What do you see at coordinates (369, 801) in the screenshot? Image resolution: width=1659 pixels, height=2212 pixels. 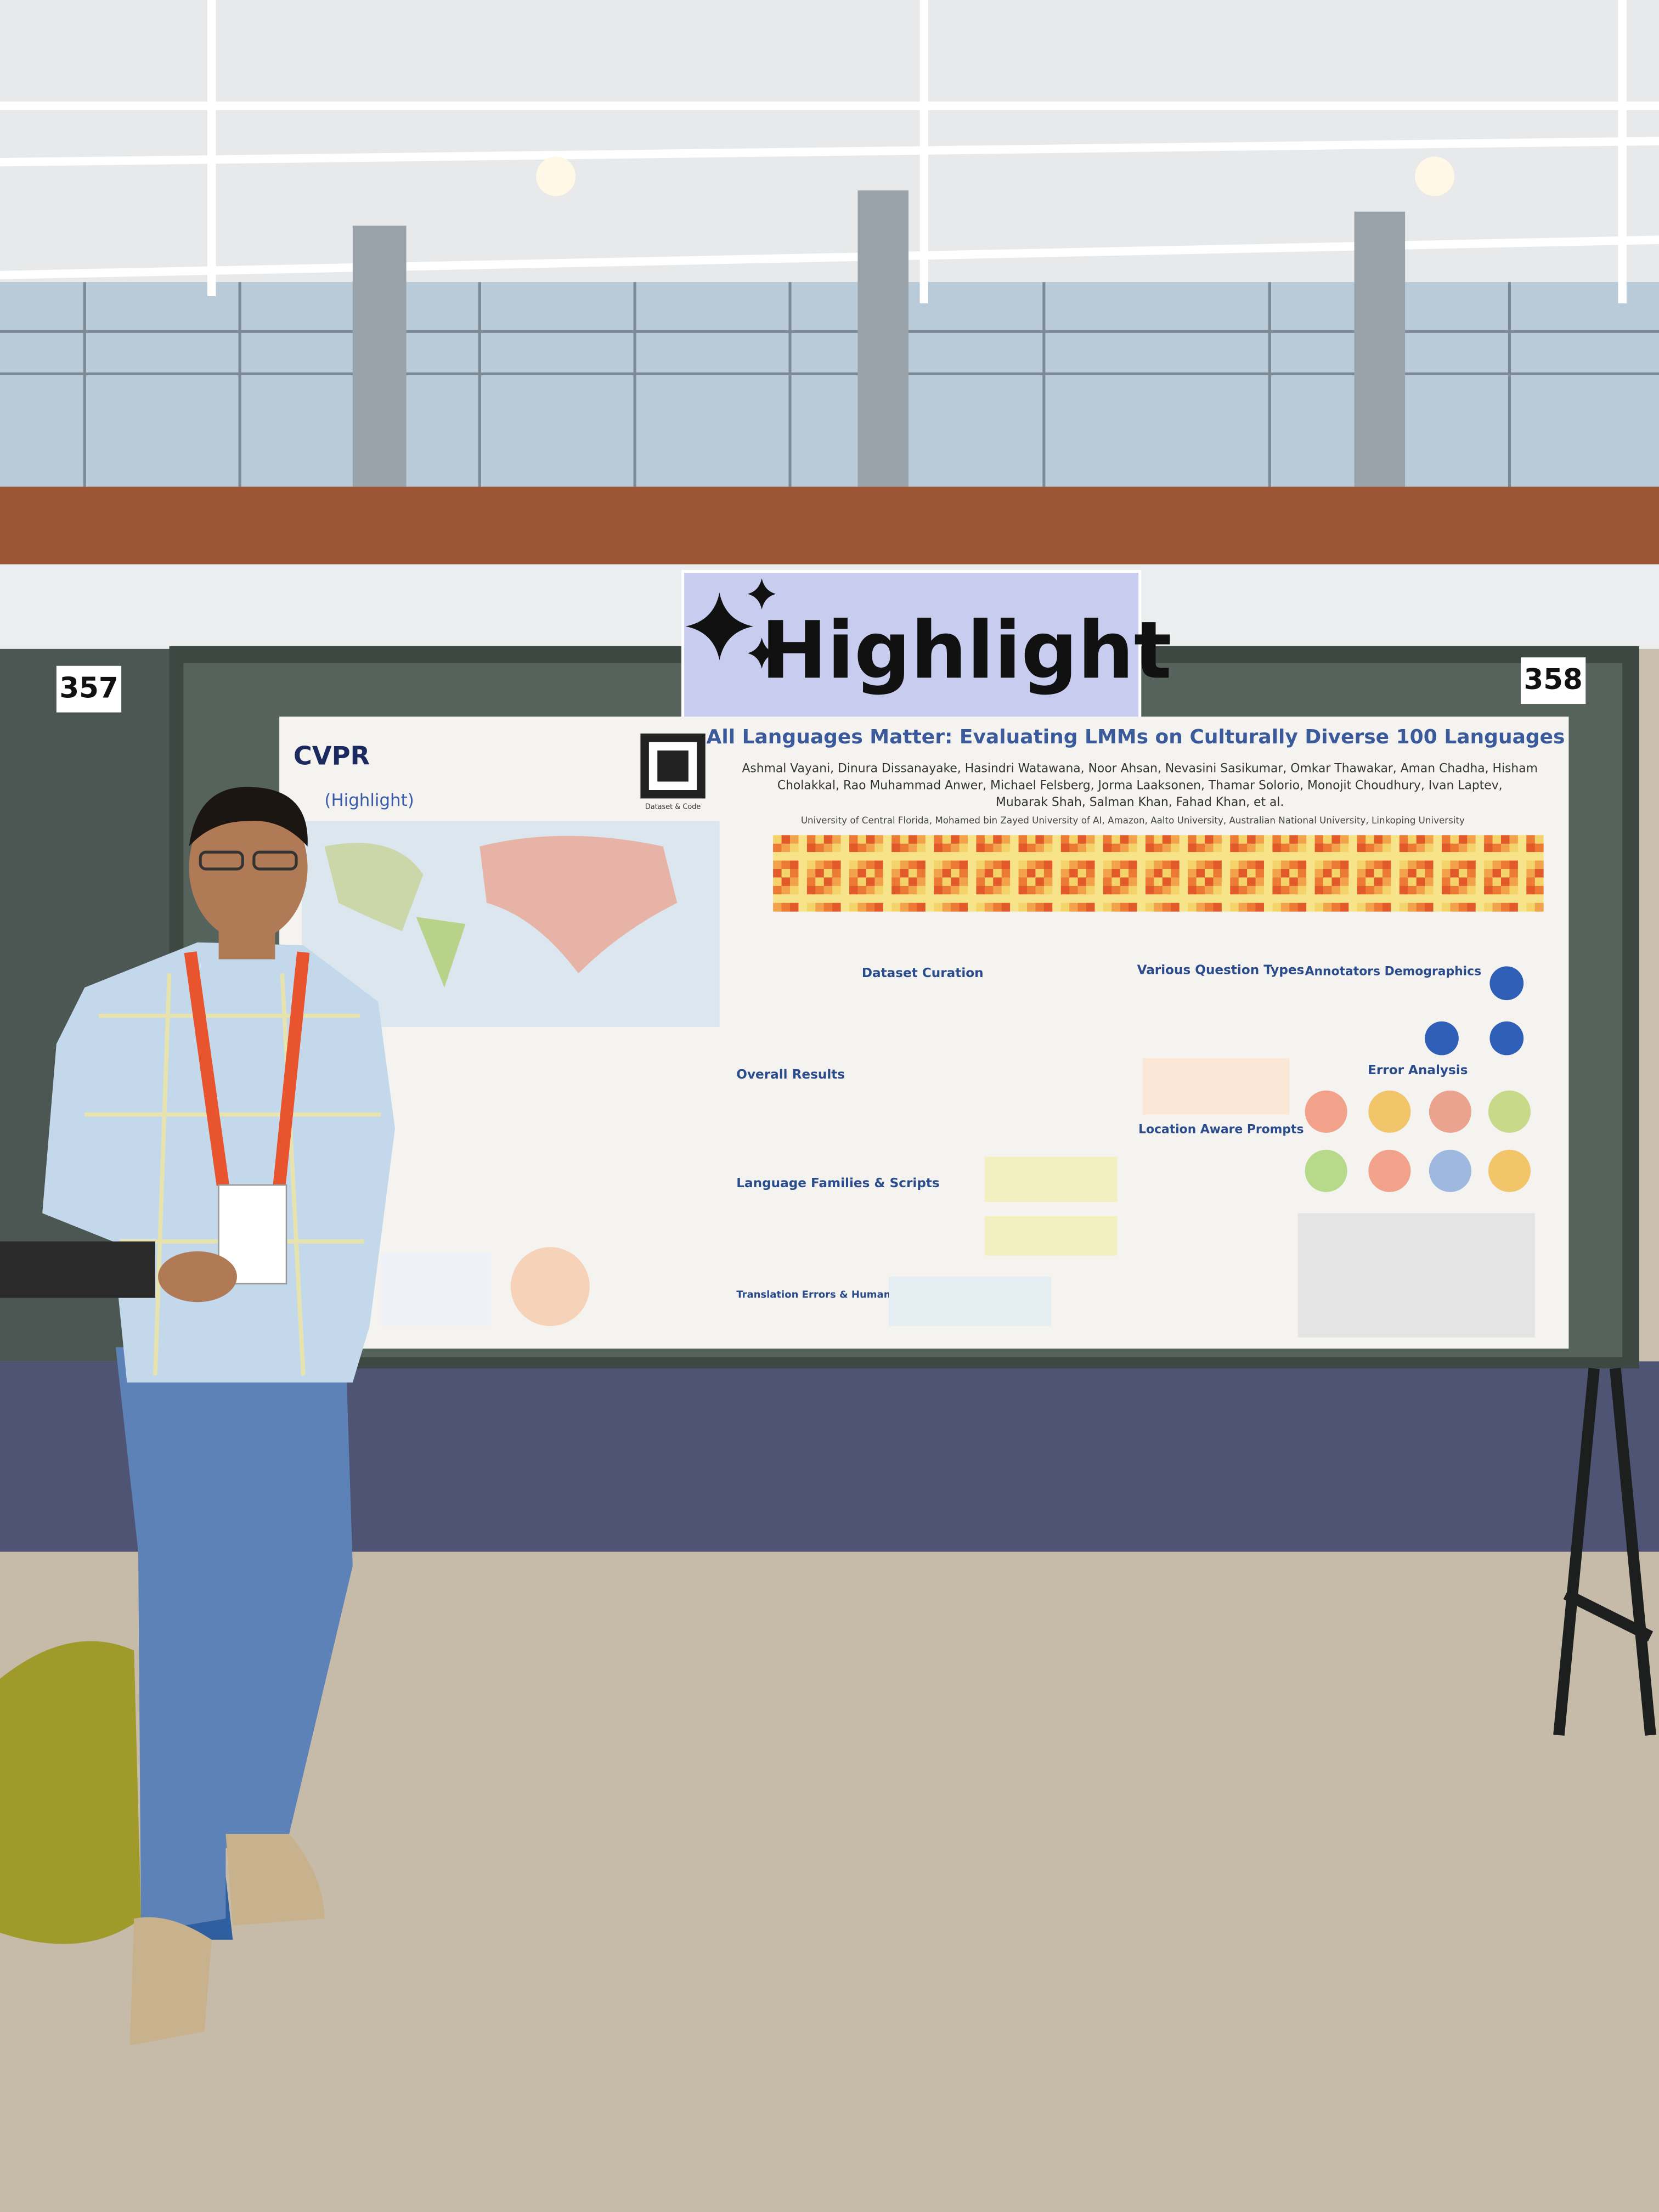 I see `highlight-tag: (Highlight)` at bounding box center [369, 801].